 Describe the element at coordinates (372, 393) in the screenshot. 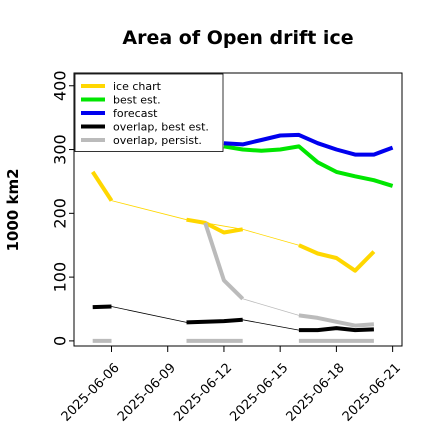

I see `x-tick-label: 2025-06-21` at that location.